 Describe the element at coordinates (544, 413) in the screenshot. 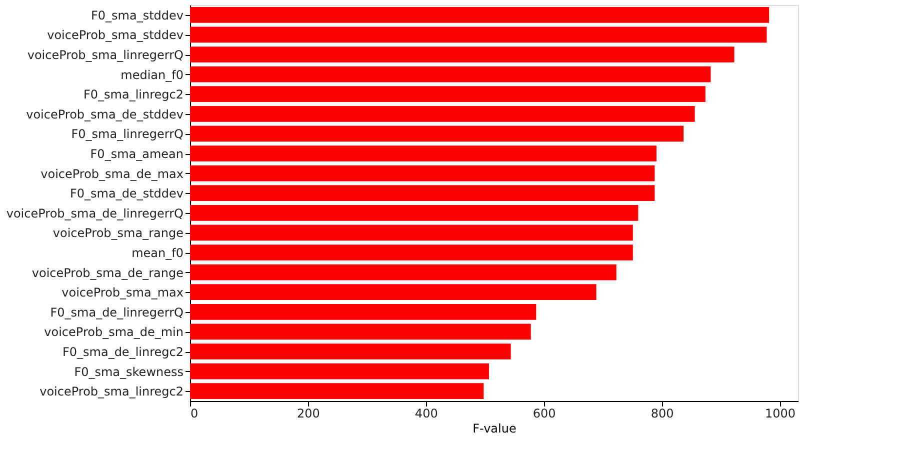

I see `x-tick-label: 600` at that location.